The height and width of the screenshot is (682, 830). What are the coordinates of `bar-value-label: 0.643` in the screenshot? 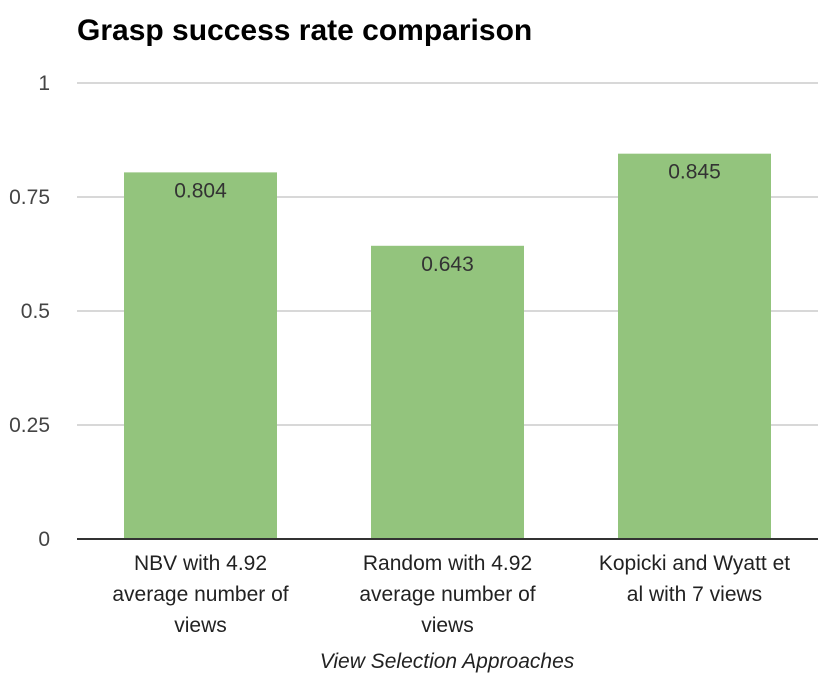 It's located at (447, 264).